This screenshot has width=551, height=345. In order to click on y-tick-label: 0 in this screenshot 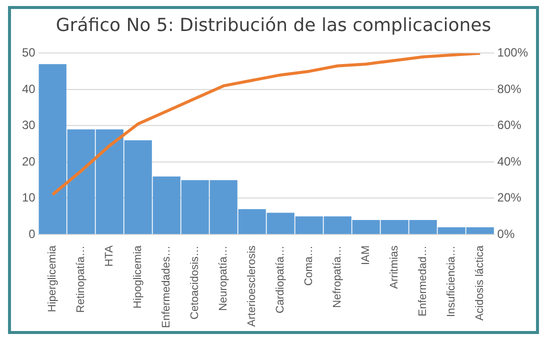, I will do `click(32, 233)`.